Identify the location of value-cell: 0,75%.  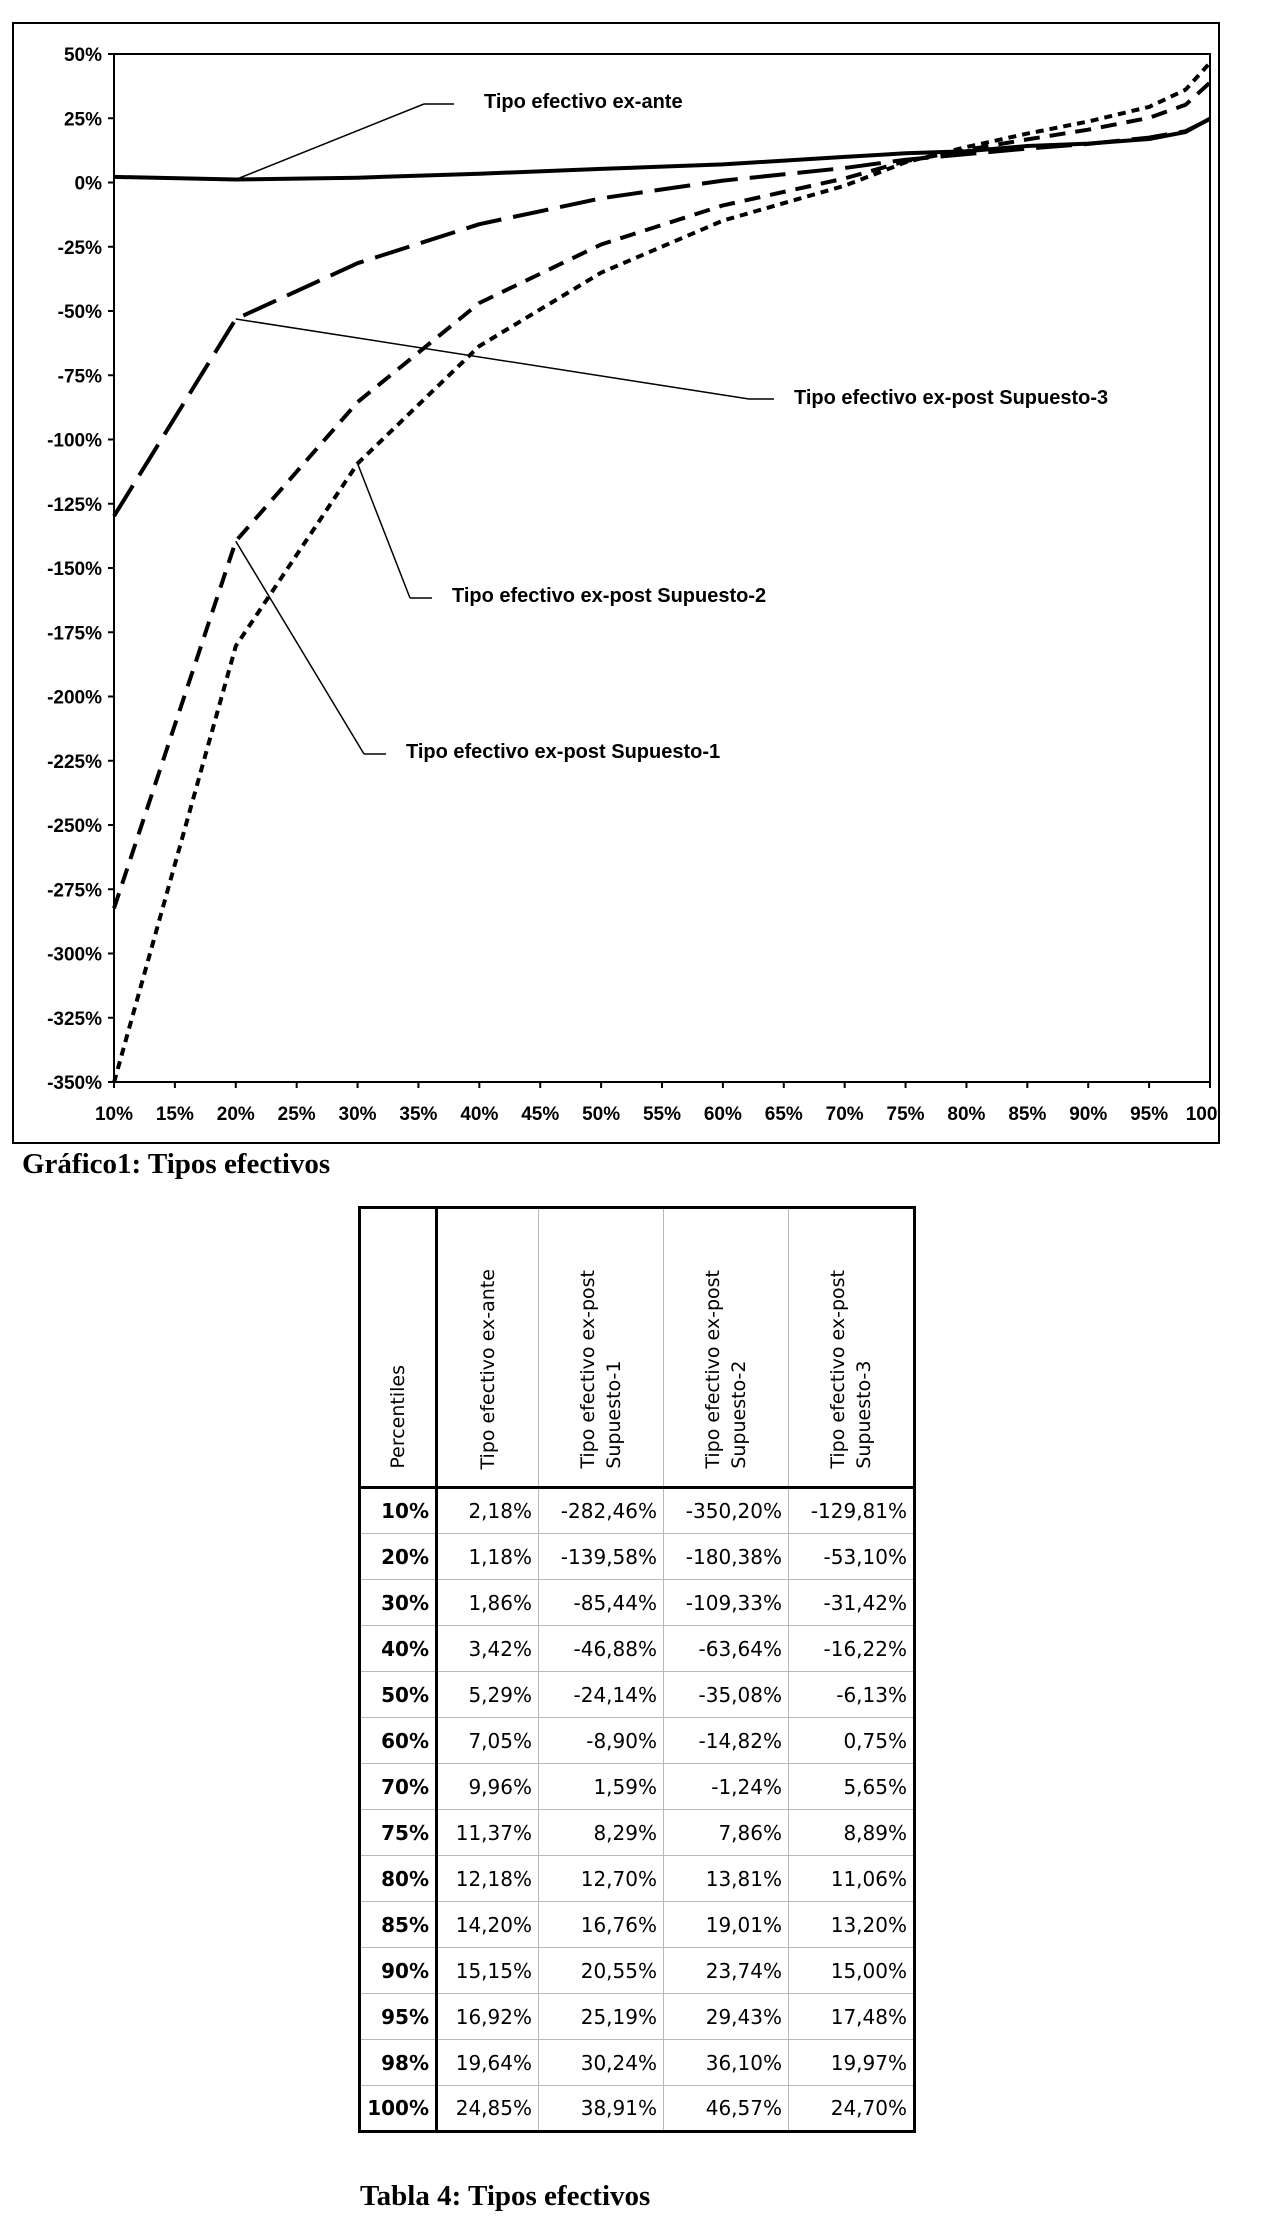
(851, 1740).